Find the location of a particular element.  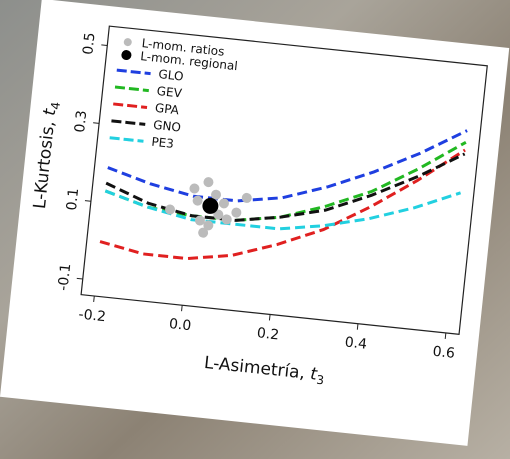

regional-point is located at coordinates (210, 205).